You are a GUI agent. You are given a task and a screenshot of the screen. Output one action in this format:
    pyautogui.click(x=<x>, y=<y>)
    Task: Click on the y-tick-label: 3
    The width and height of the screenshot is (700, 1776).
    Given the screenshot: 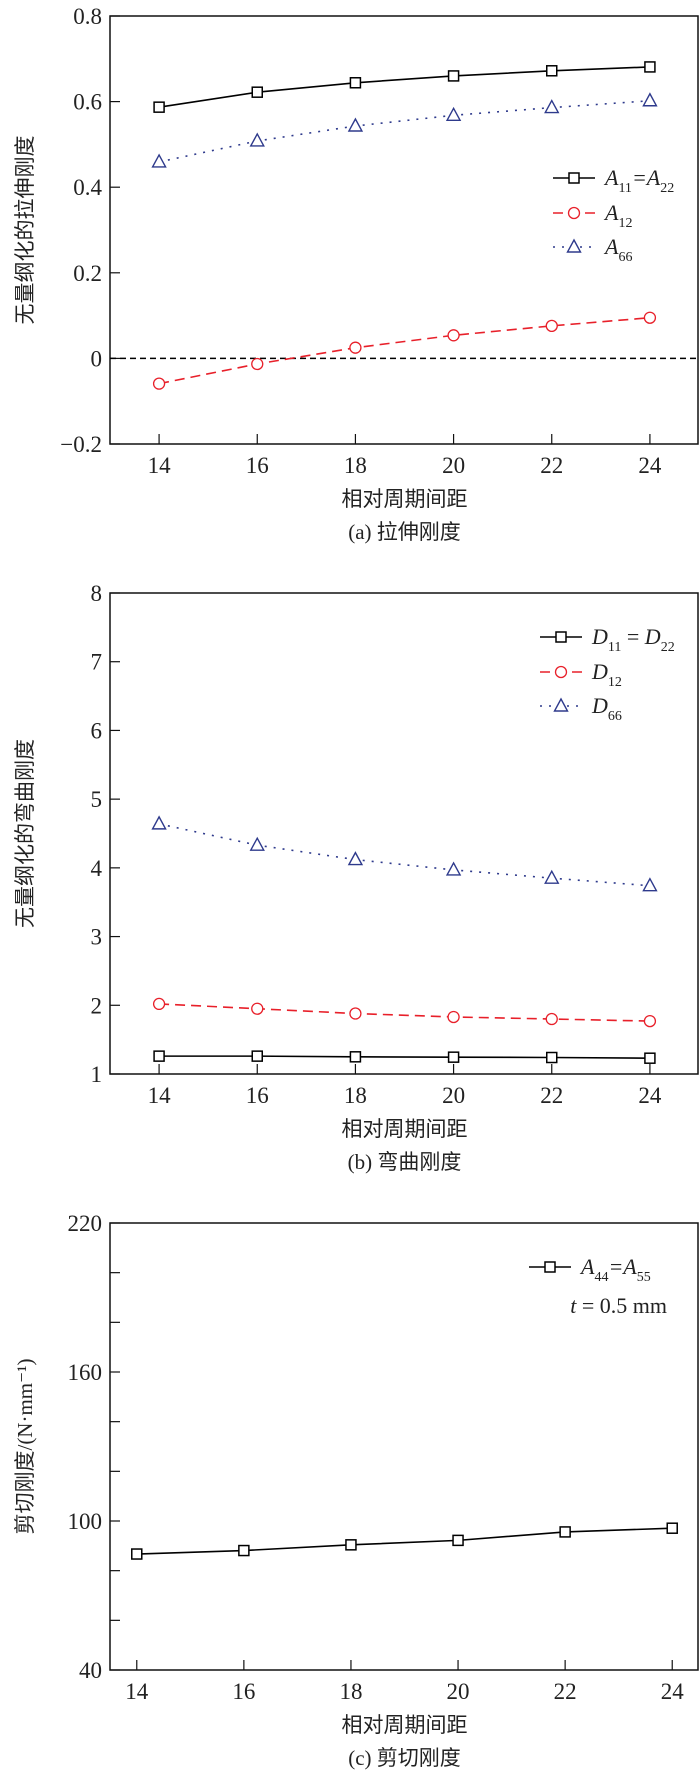 What is the action you would take?
    pyautogui.click(x=97, y=937)
    